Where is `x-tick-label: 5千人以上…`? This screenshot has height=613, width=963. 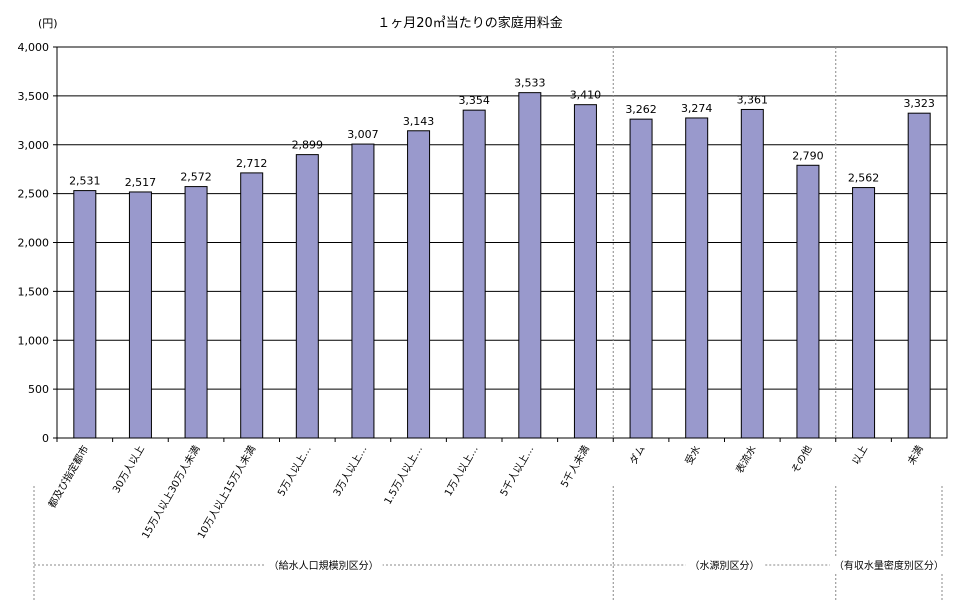 x-tick-label: 5千人以上… is located at coordinates (517, 471).